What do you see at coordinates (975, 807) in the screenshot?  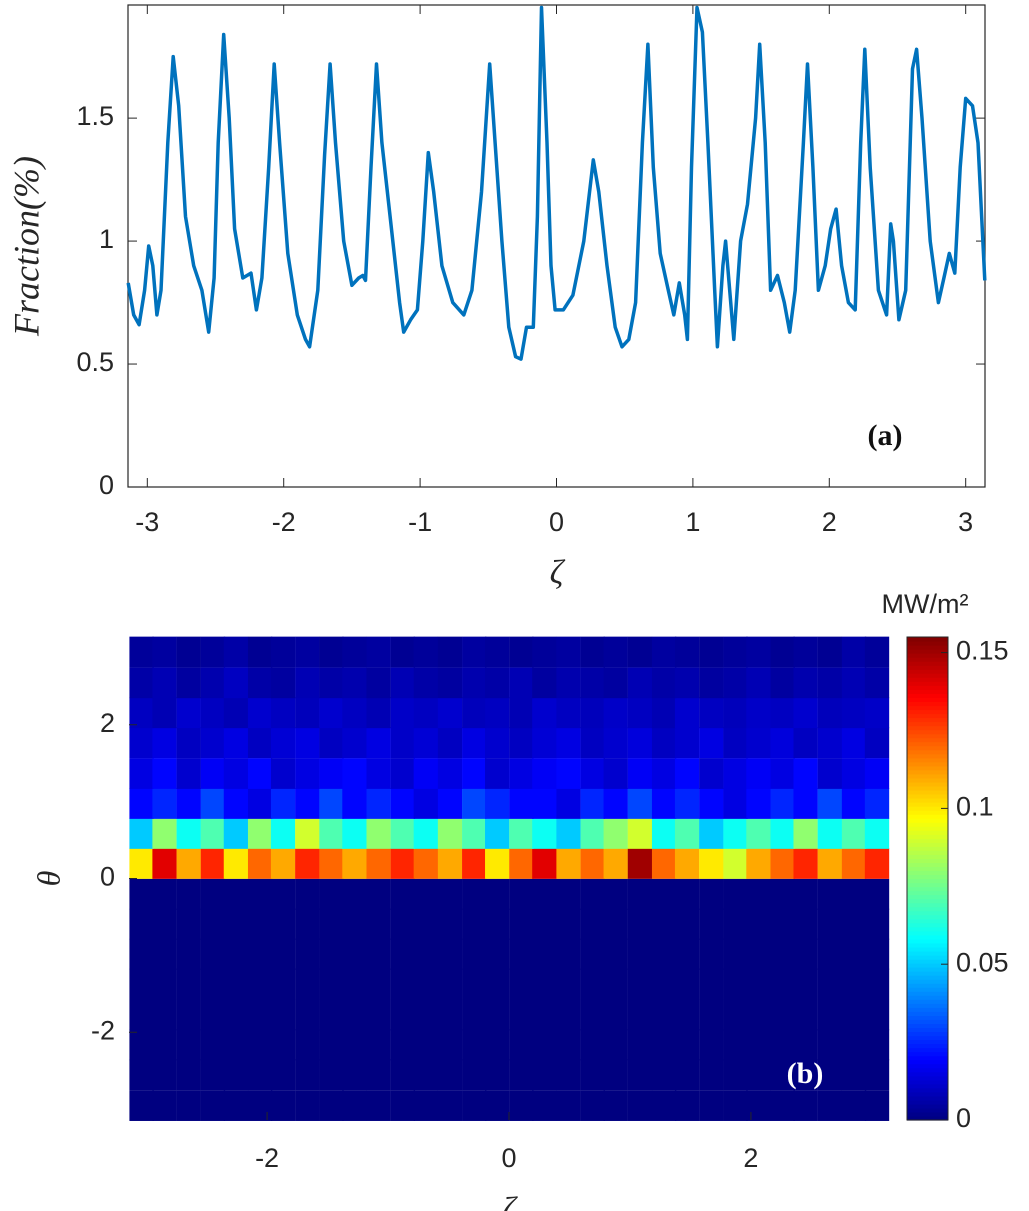 I see `colorbar-tick-label: 0.1` at bounding box center [975, 807].